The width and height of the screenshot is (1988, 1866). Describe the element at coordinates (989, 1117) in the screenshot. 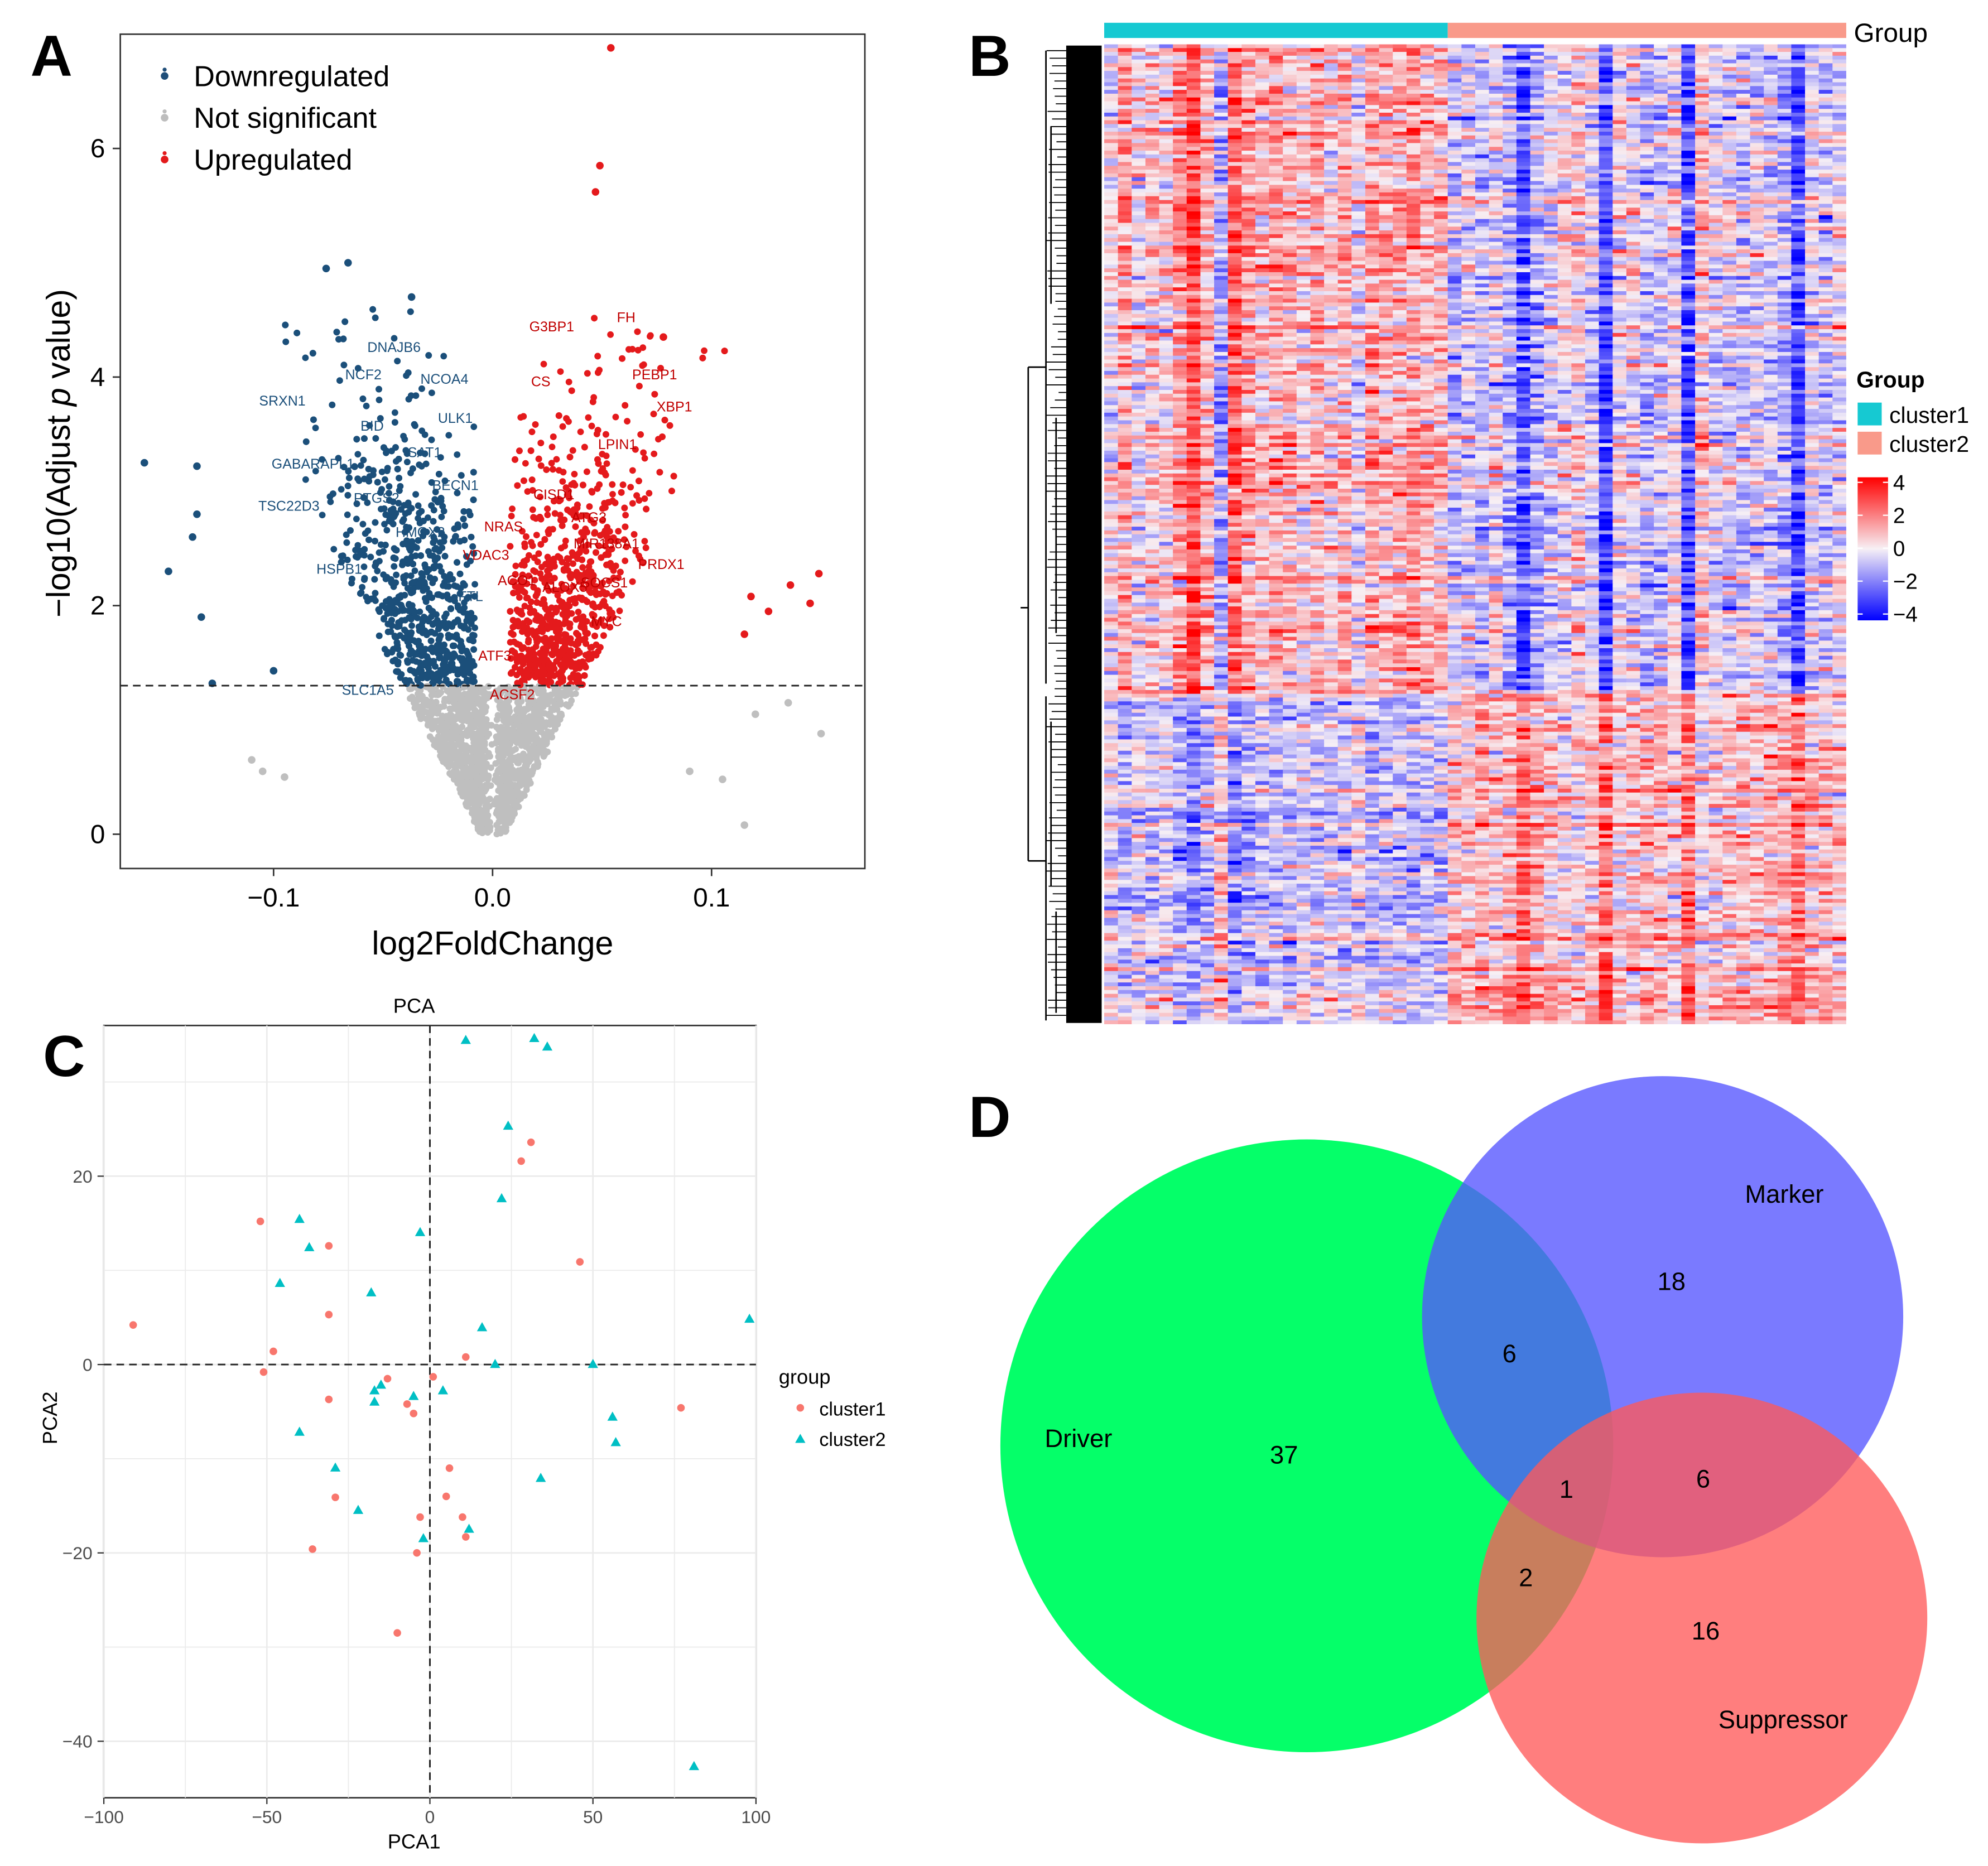

I see `panel-letter-d: D` at that location.